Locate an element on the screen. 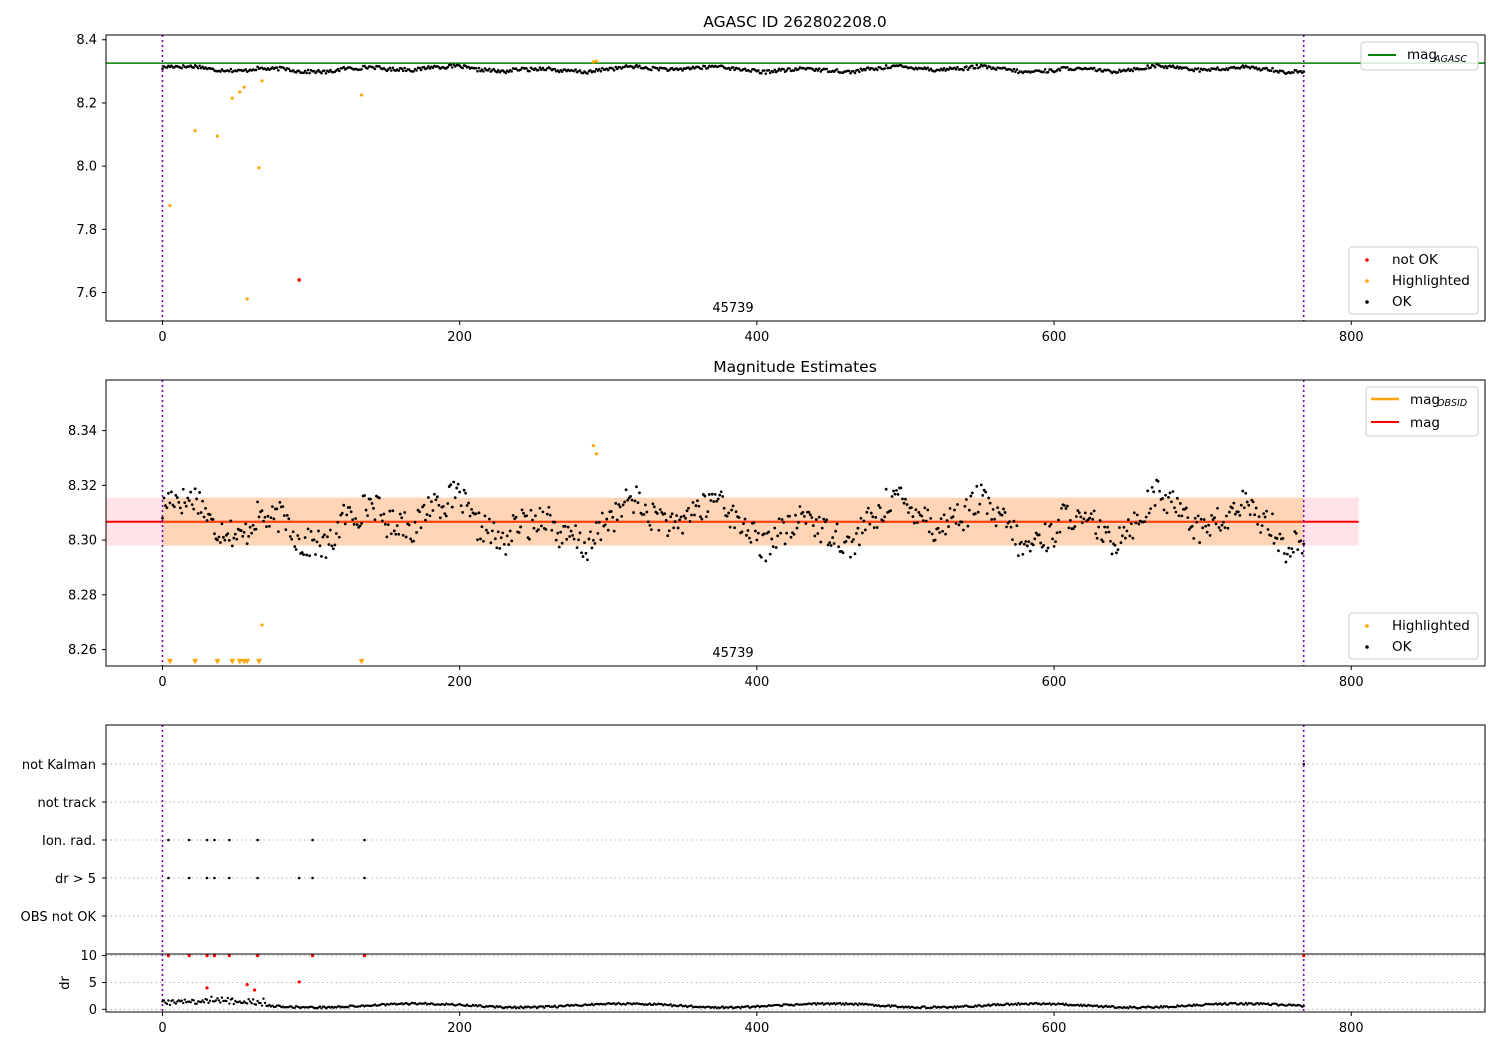 The height and width of the screenshot is (1050, 1500). panel2-legend-points: Highlighted OK is located at coordinates (1413, 636).